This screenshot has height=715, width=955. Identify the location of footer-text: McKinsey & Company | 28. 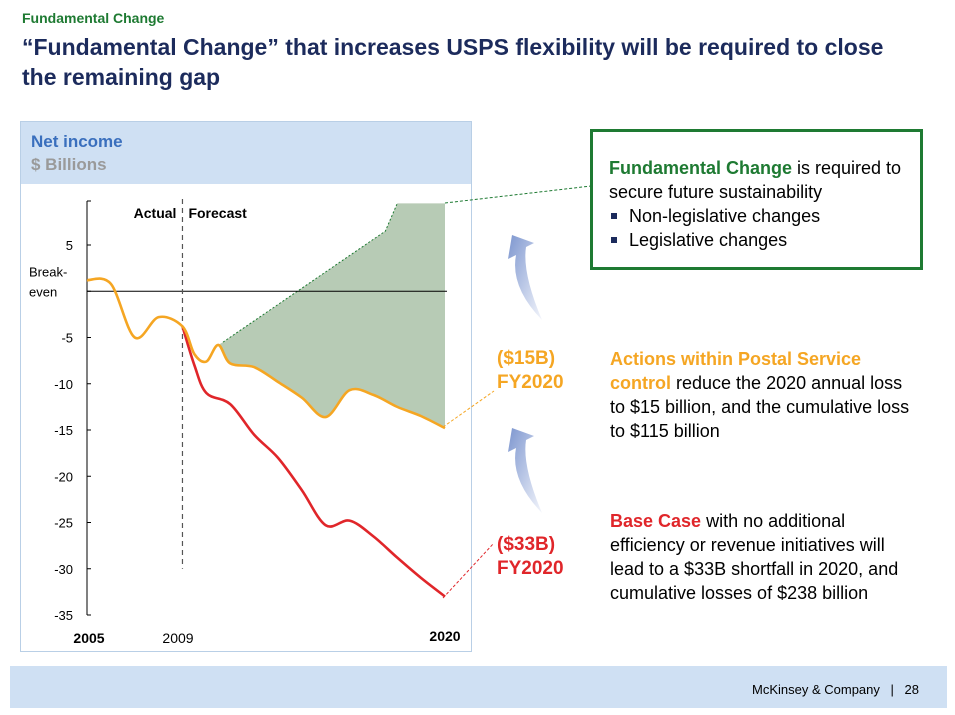
(835, 689).